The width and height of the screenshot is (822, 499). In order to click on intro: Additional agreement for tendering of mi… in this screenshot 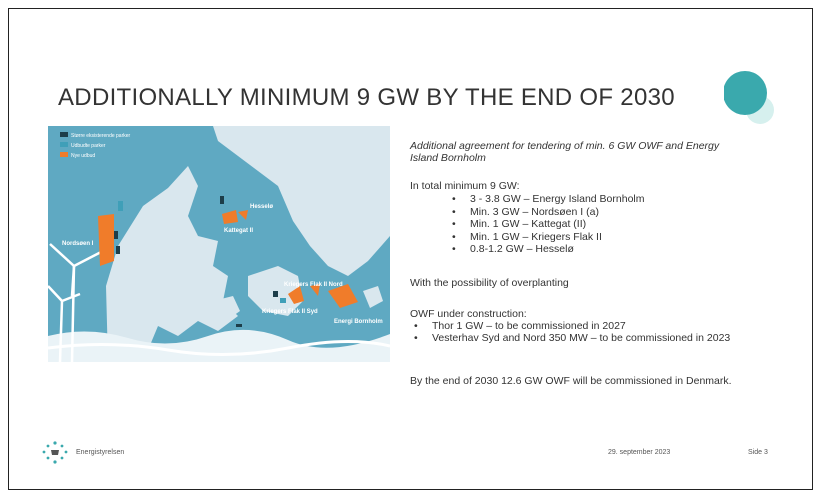, I will do `click(565, 152)`.